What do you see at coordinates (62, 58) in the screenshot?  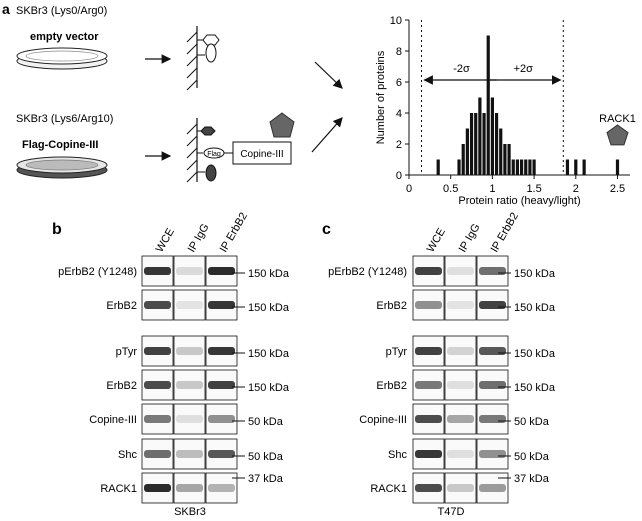 I see `top-culture-dish` at bounding box center [62, 58].